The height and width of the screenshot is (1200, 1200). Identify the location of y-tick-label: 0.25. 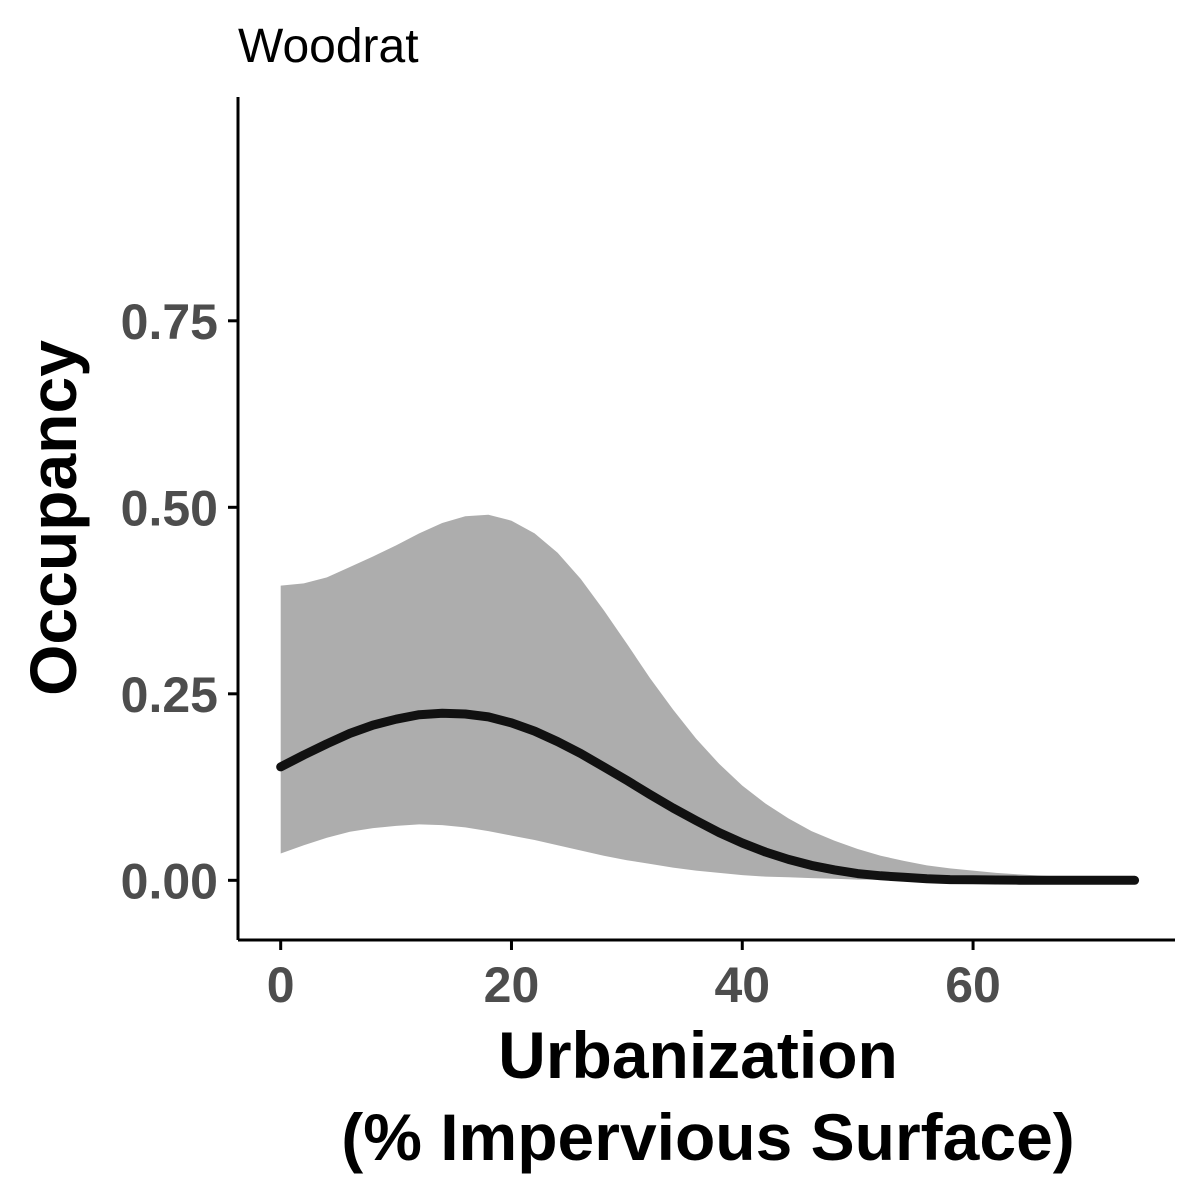
(169, 695).